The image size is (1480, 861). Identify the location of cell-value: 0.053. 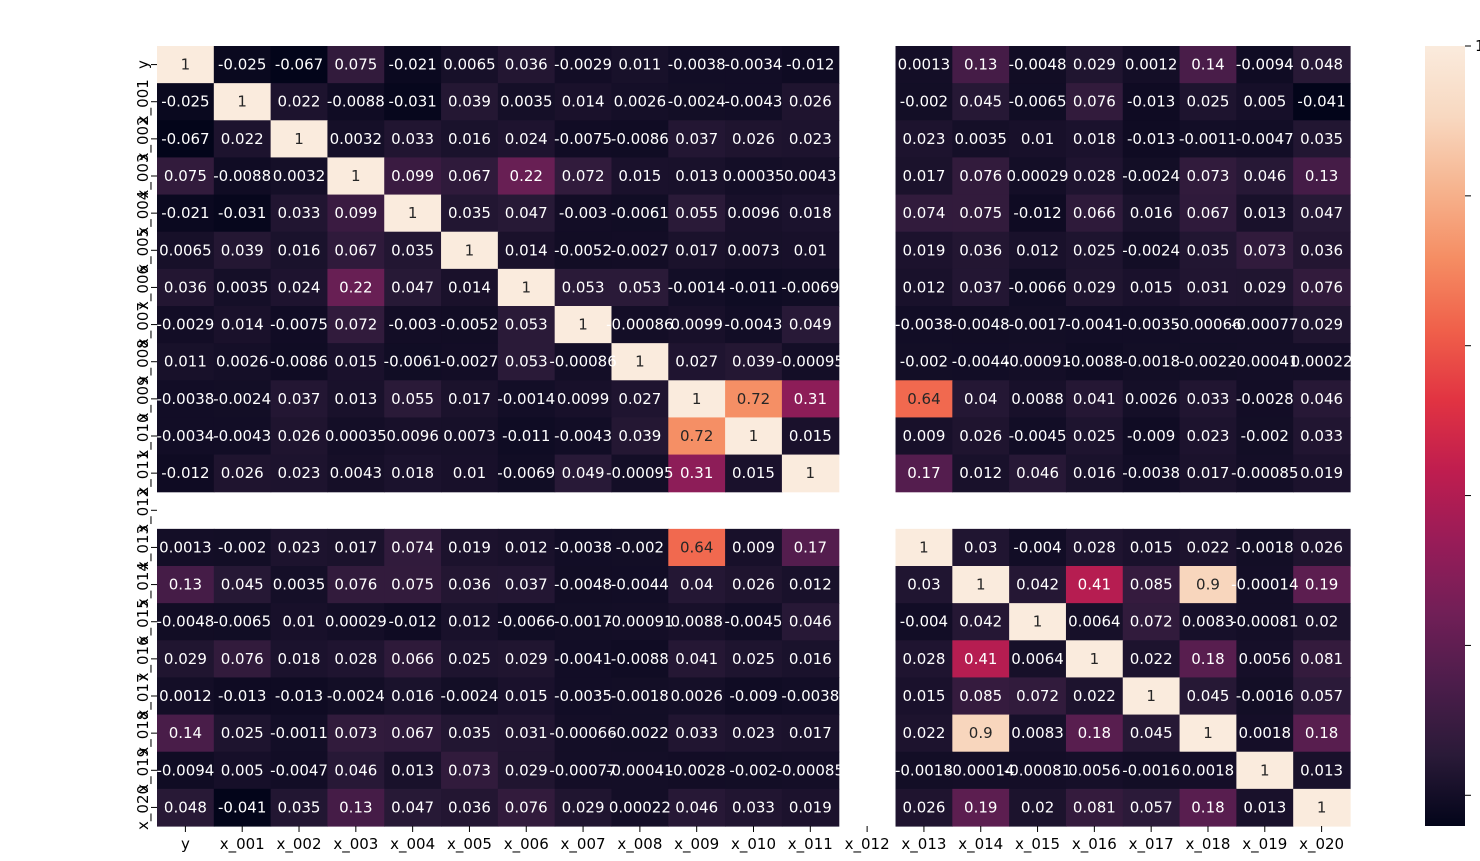
(526, 362).